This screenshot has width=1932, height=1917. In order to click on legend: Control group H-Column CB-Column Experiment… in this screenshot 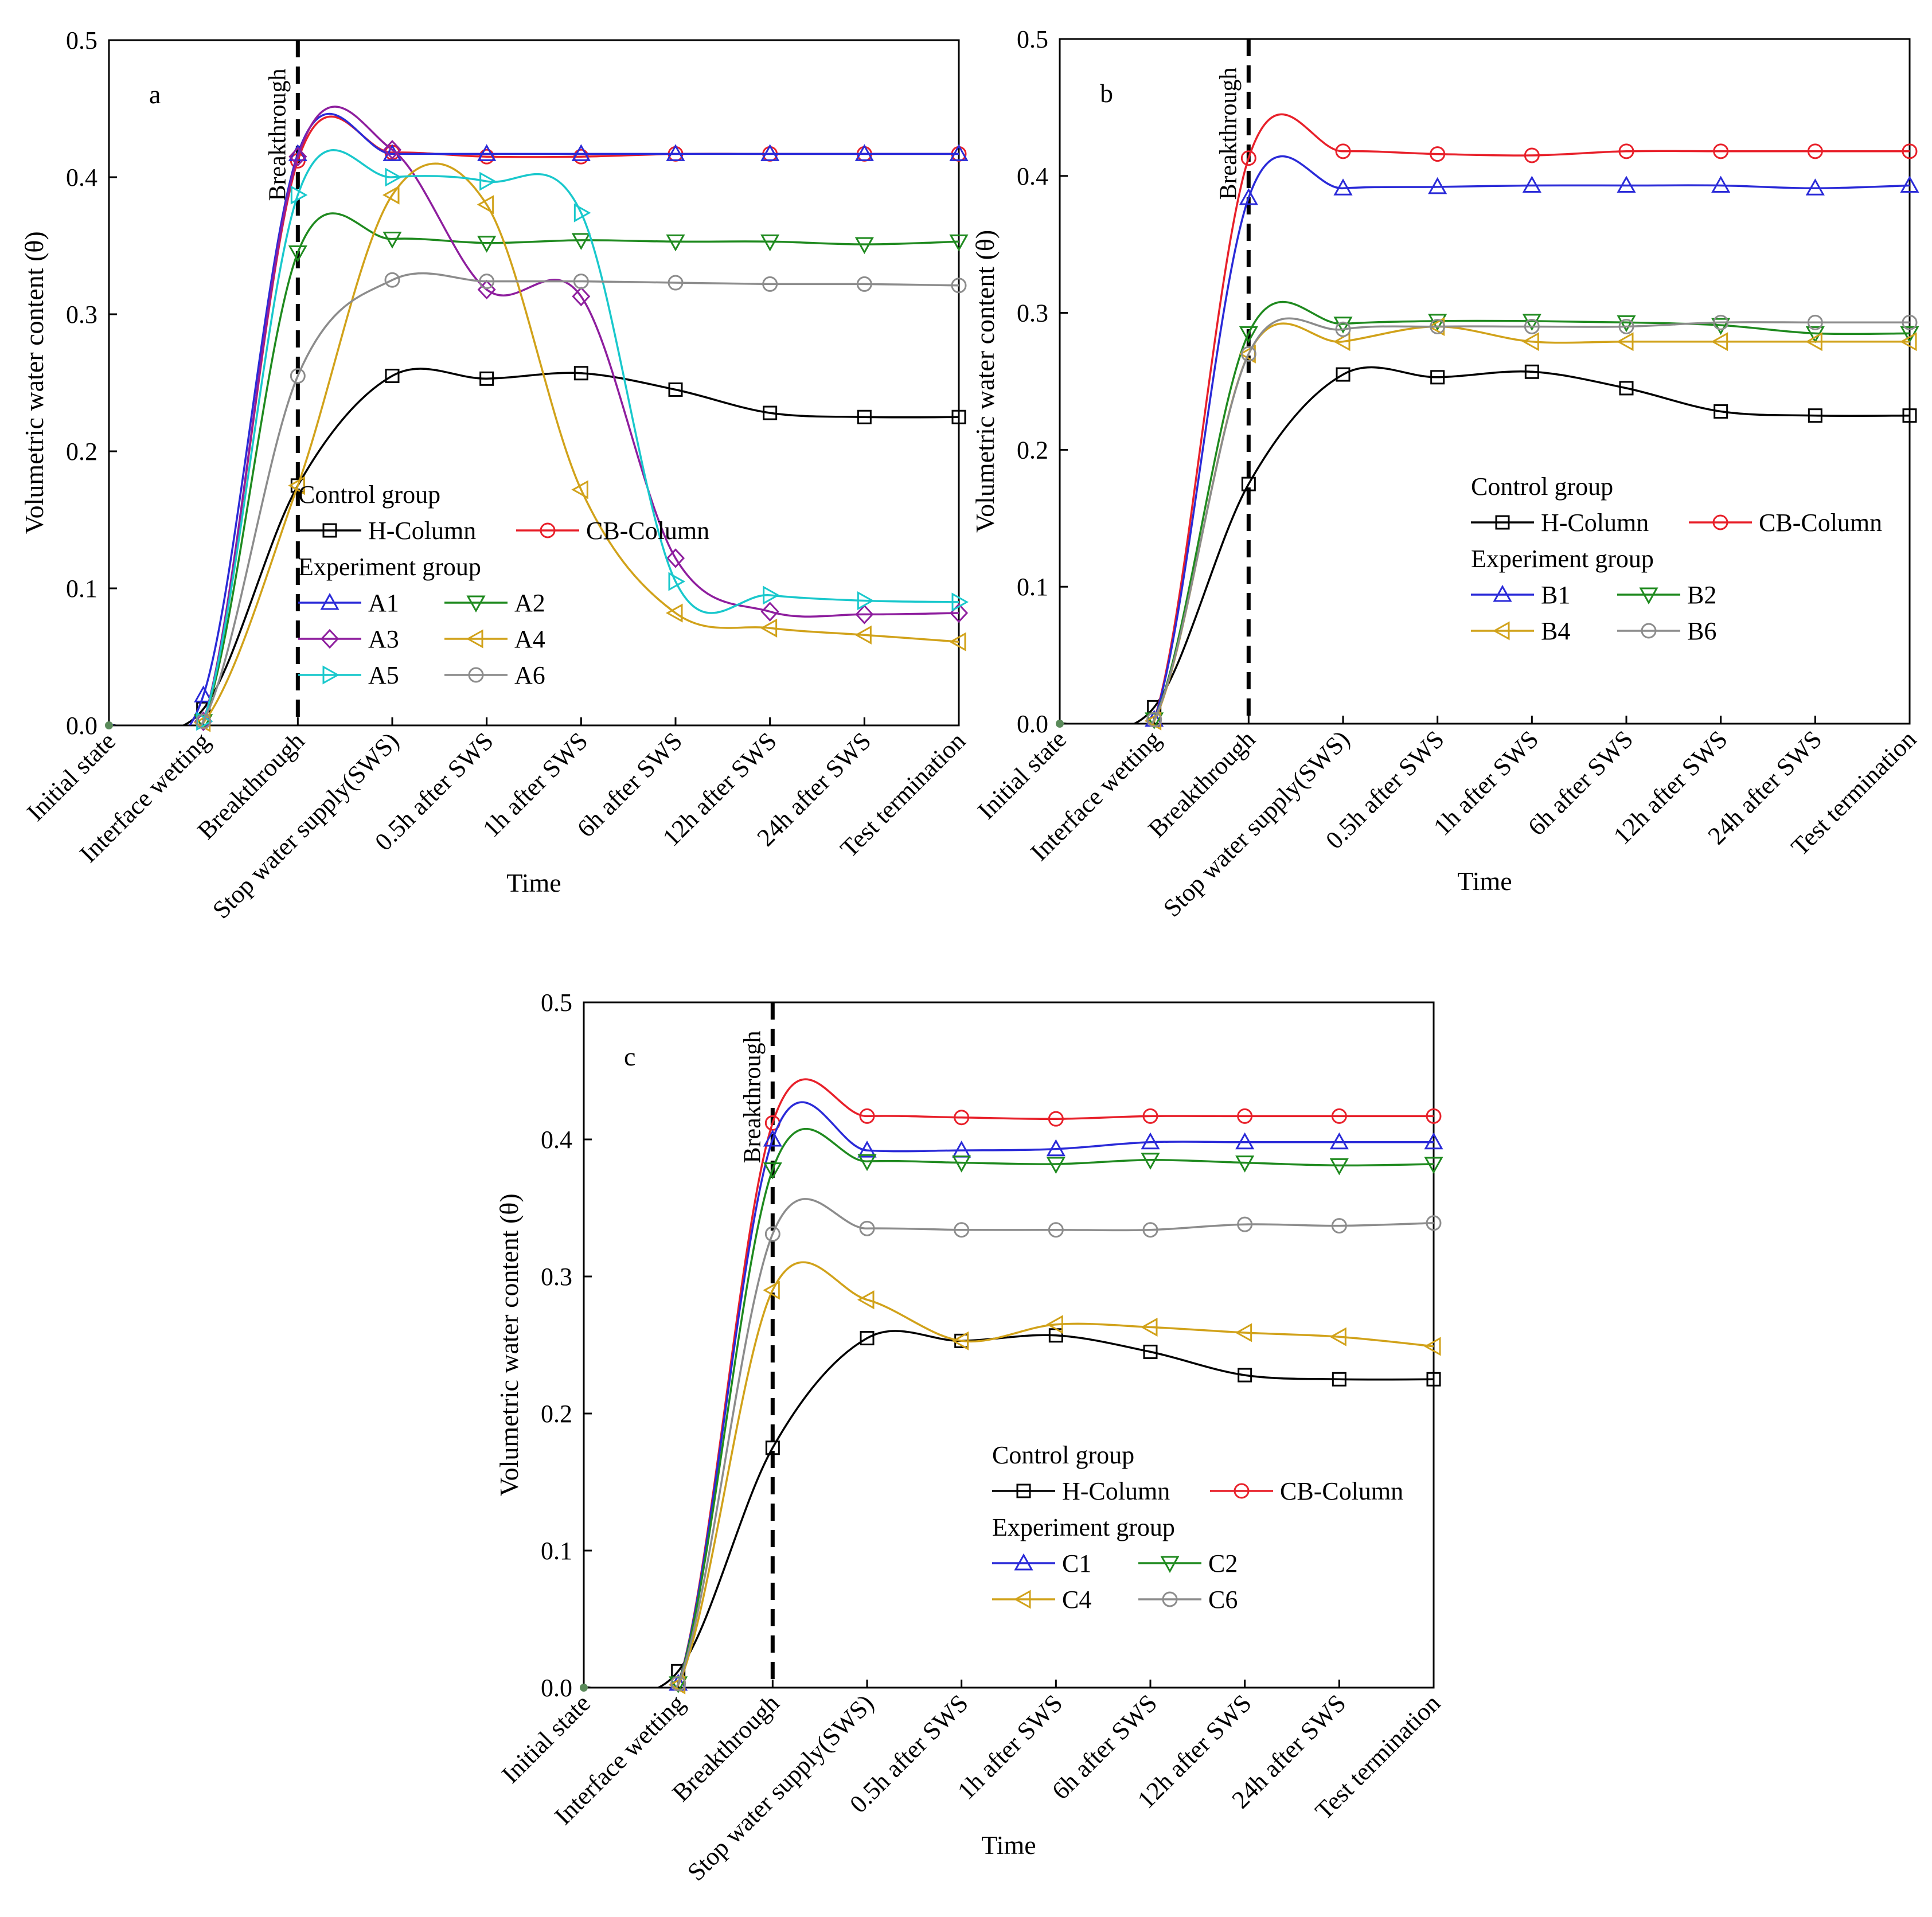, I will do `click(504, 585)`.